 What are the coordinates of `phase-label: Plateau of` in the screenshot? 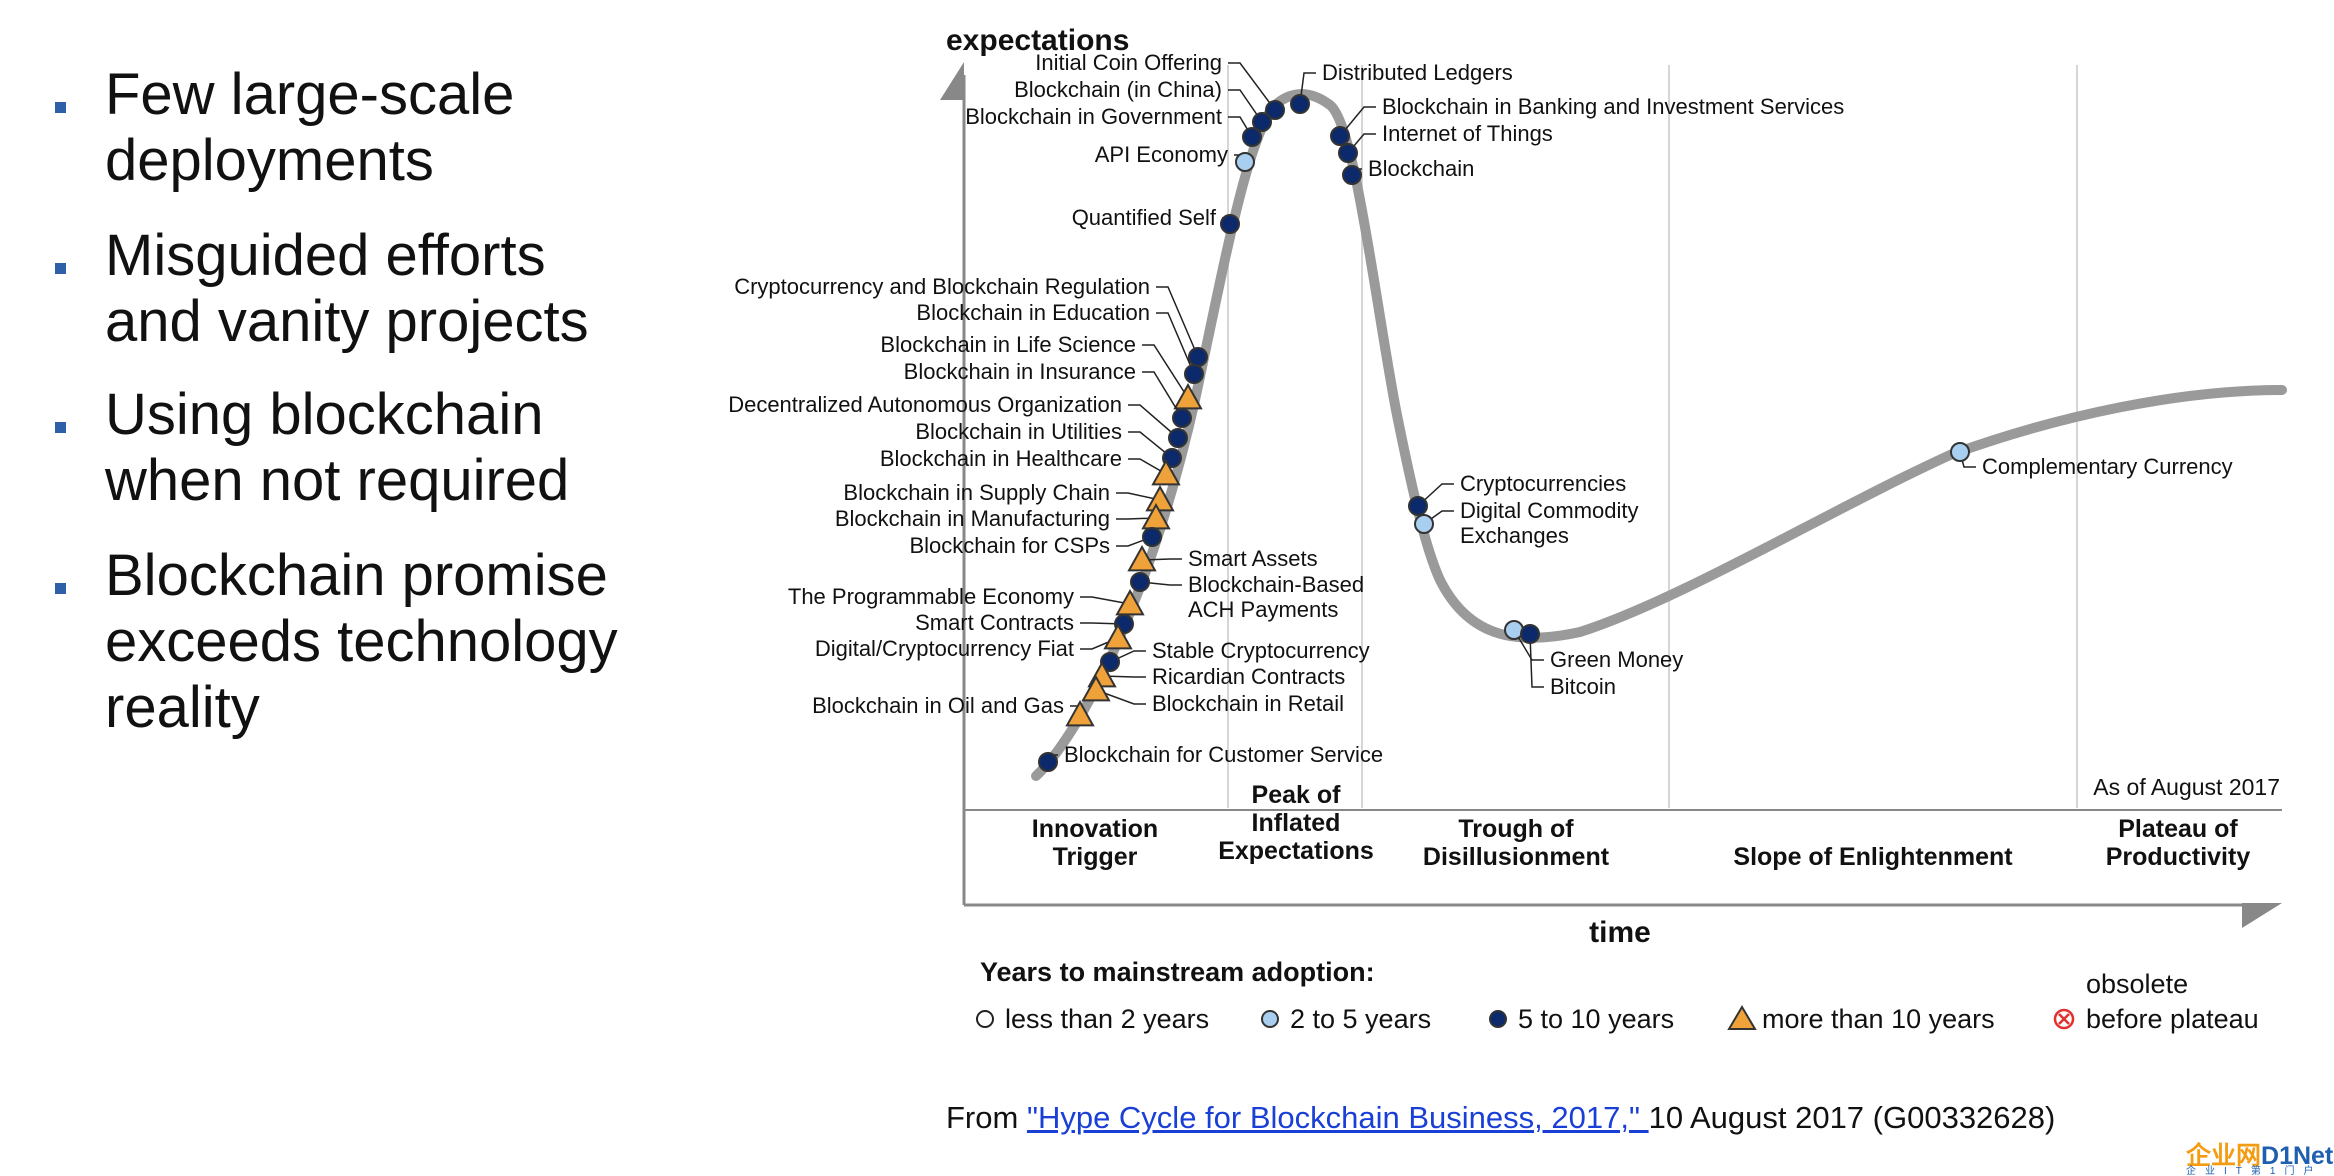 It's located at (2178, 829).